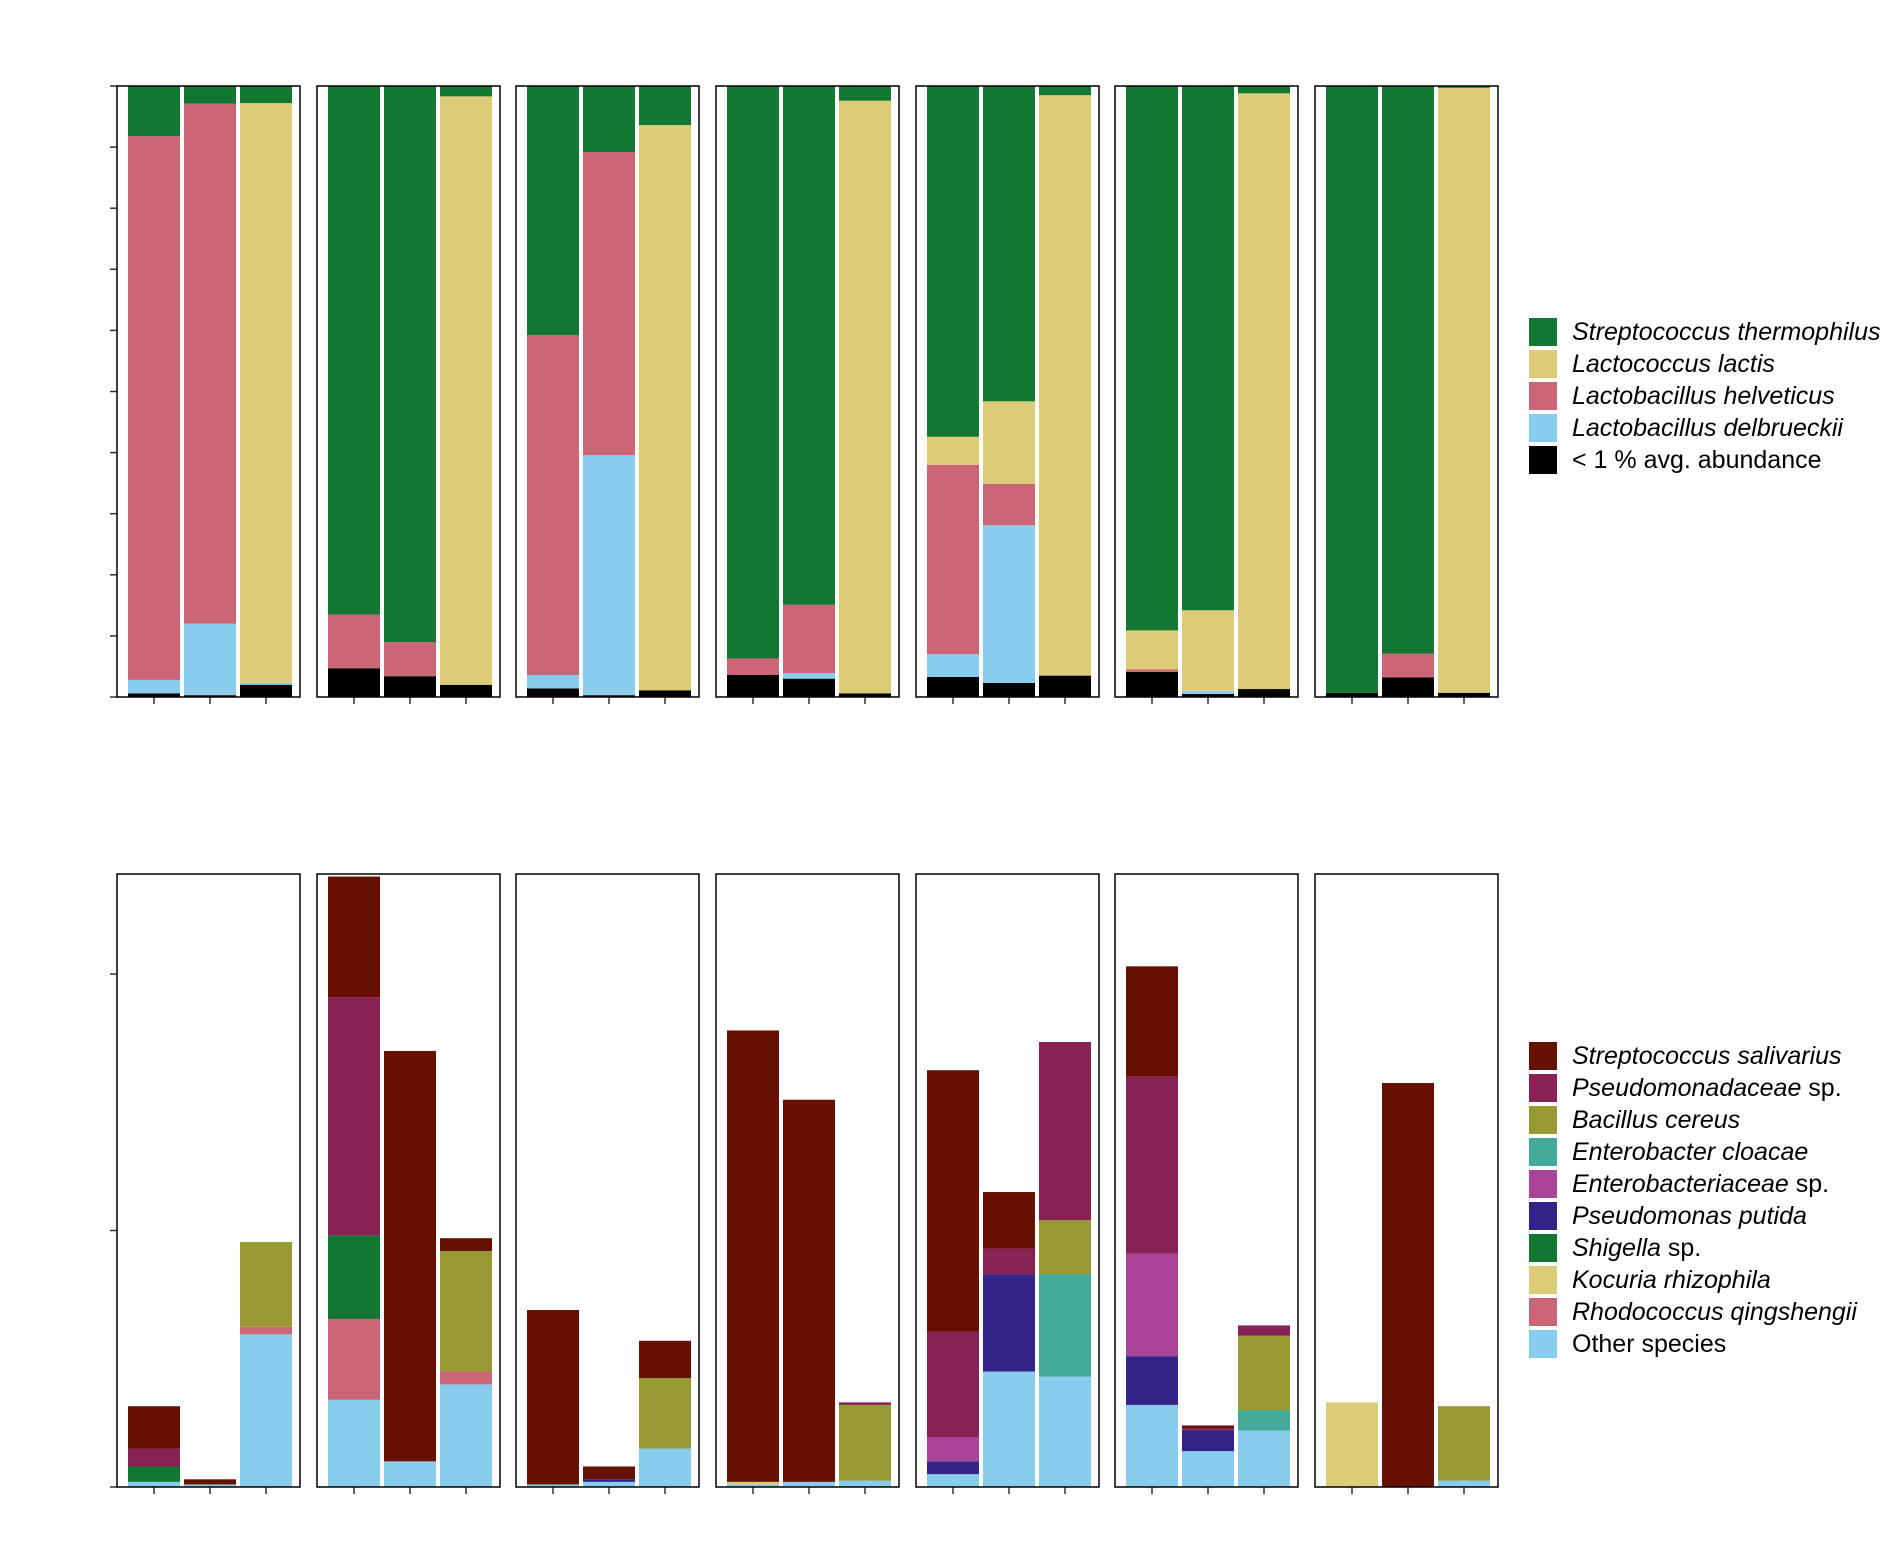 Image resolution: width=1904 pixels, height=1558 pixels. I want to click on legend-swatch-other-species, so click(1543, 1344).